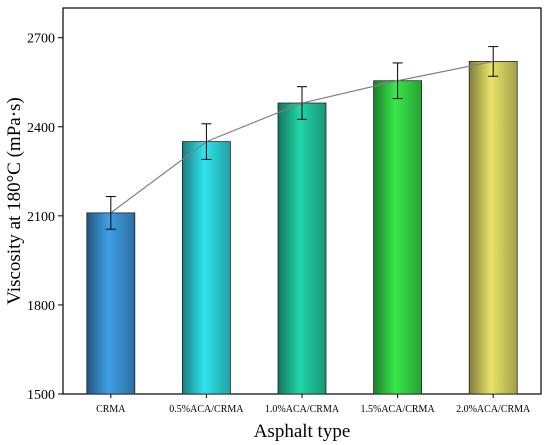 This screenshot has height=445, width=550. Describe the element at coordinates (41, 395) in the screenshot. I see `y-tick-label: 1500` at that location.